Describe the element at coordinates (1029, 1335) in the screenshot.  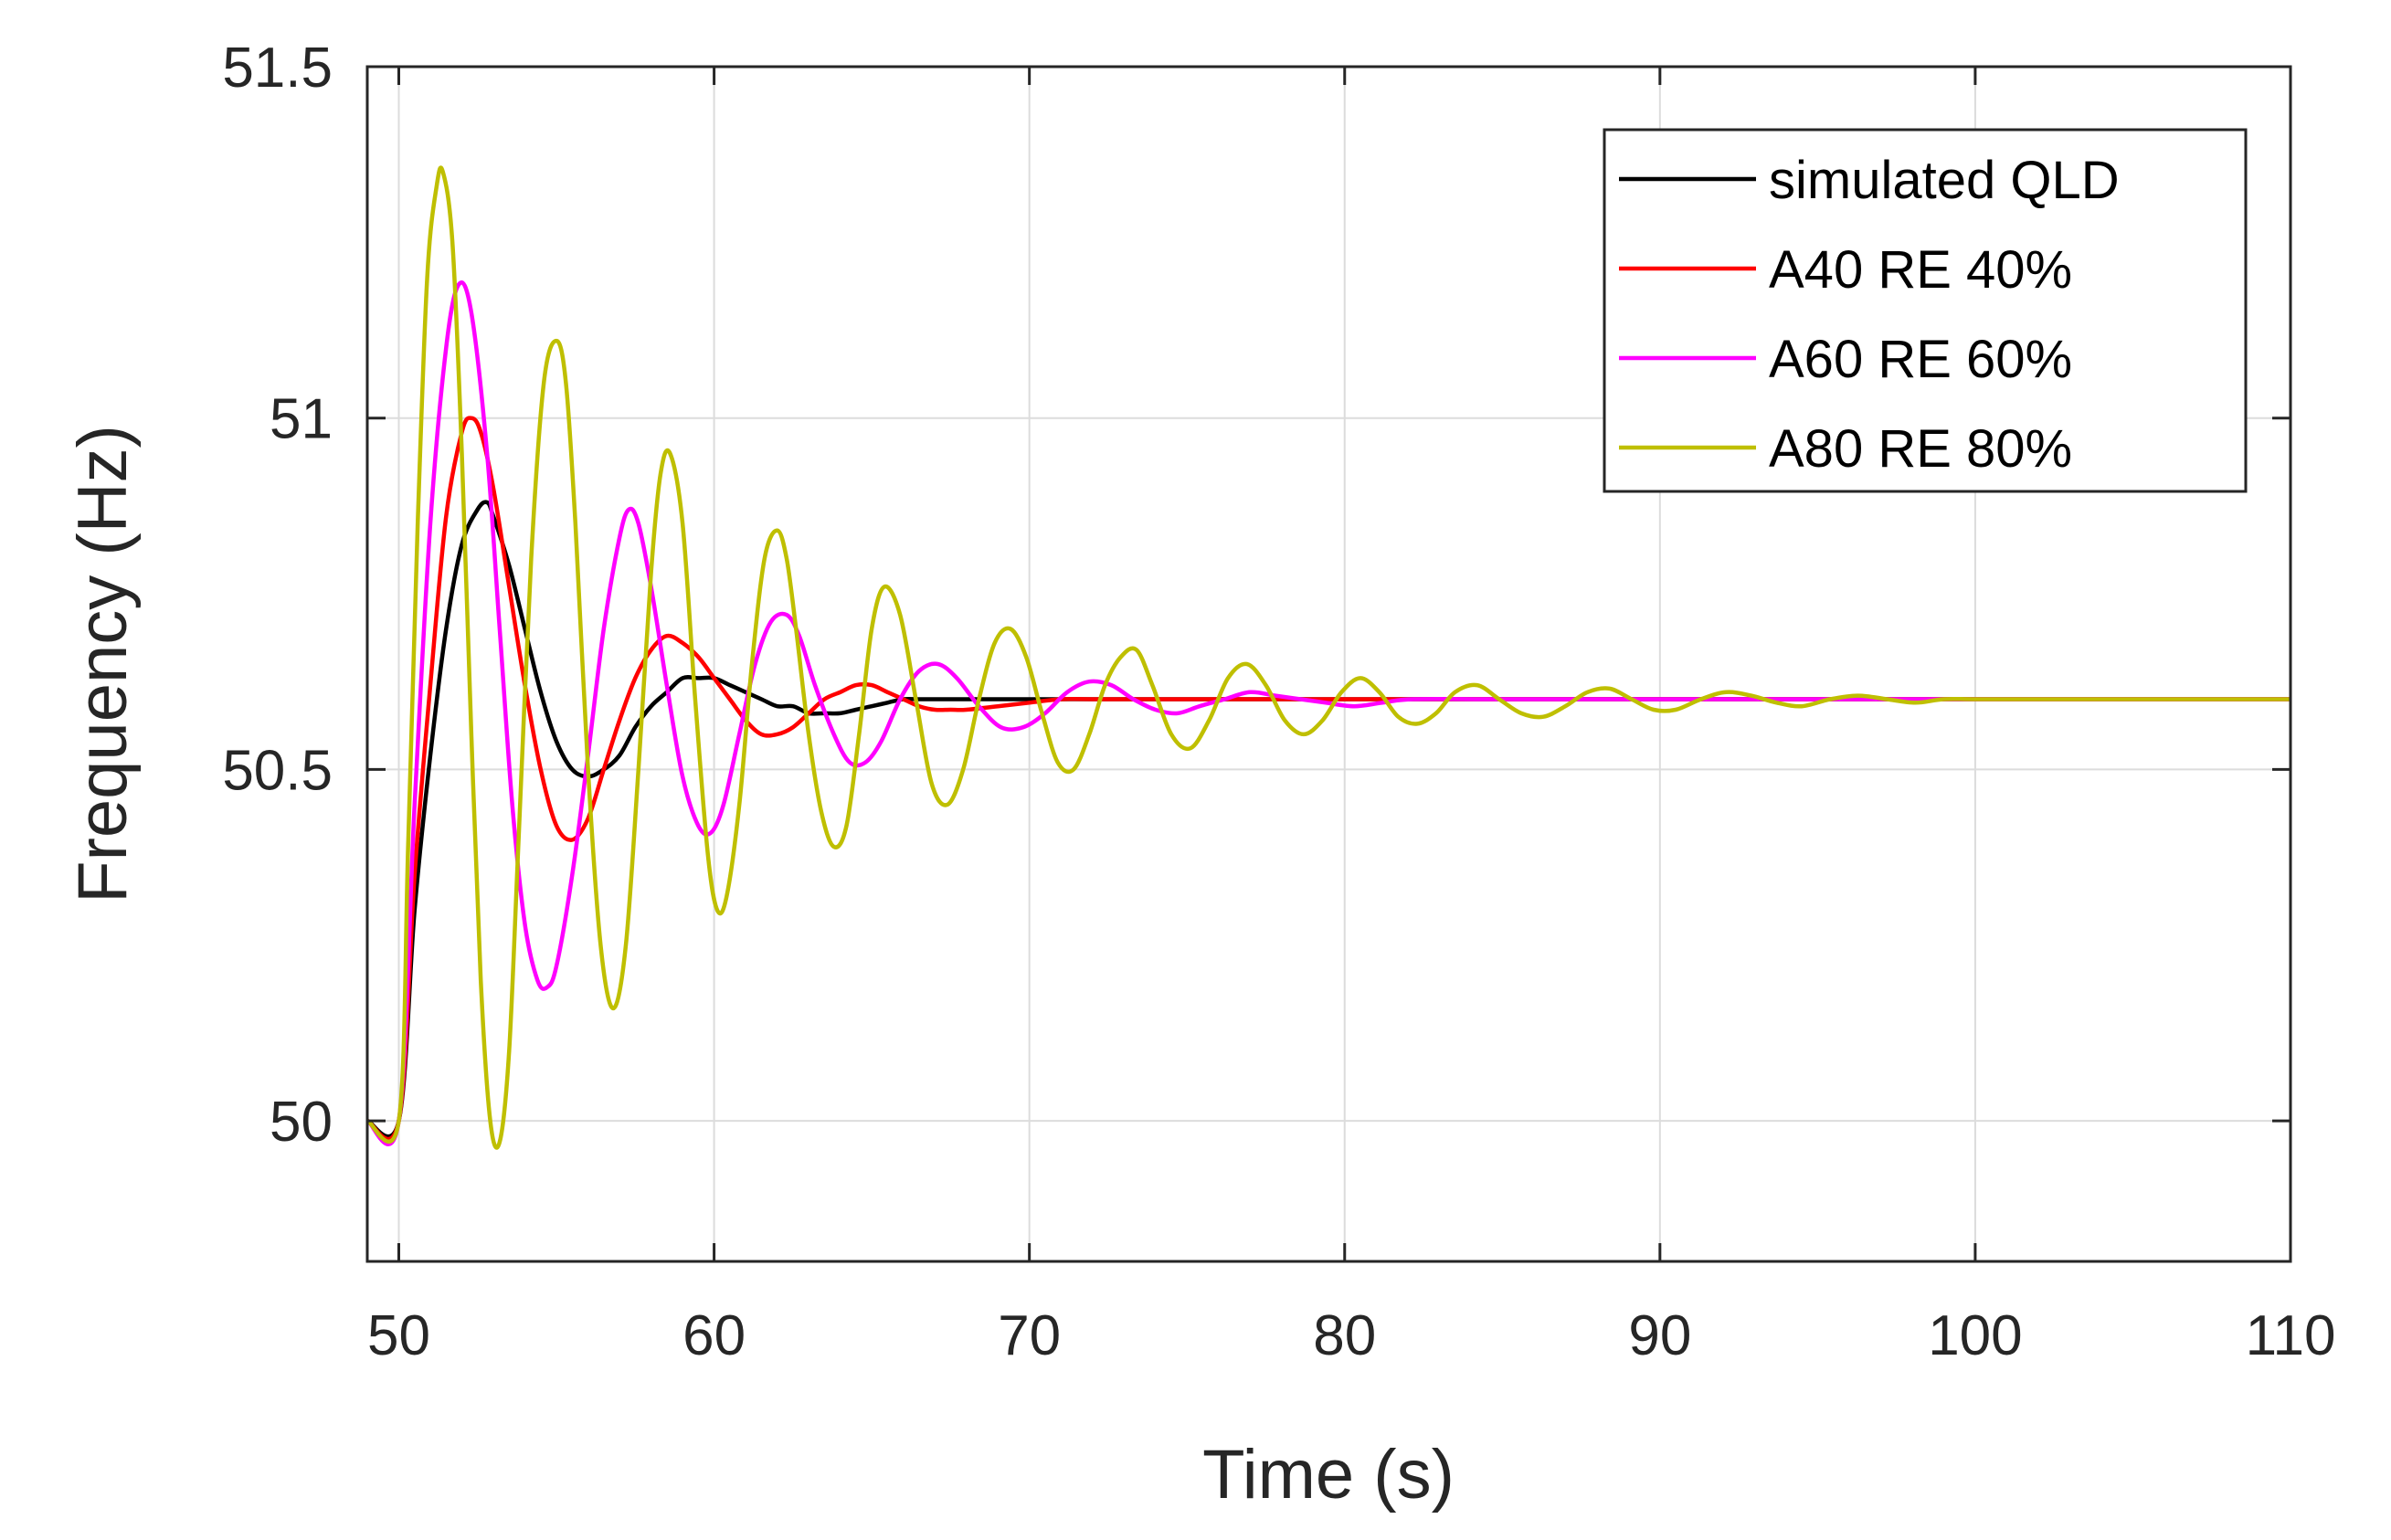
I see `x-tick-label: 70` at that location.